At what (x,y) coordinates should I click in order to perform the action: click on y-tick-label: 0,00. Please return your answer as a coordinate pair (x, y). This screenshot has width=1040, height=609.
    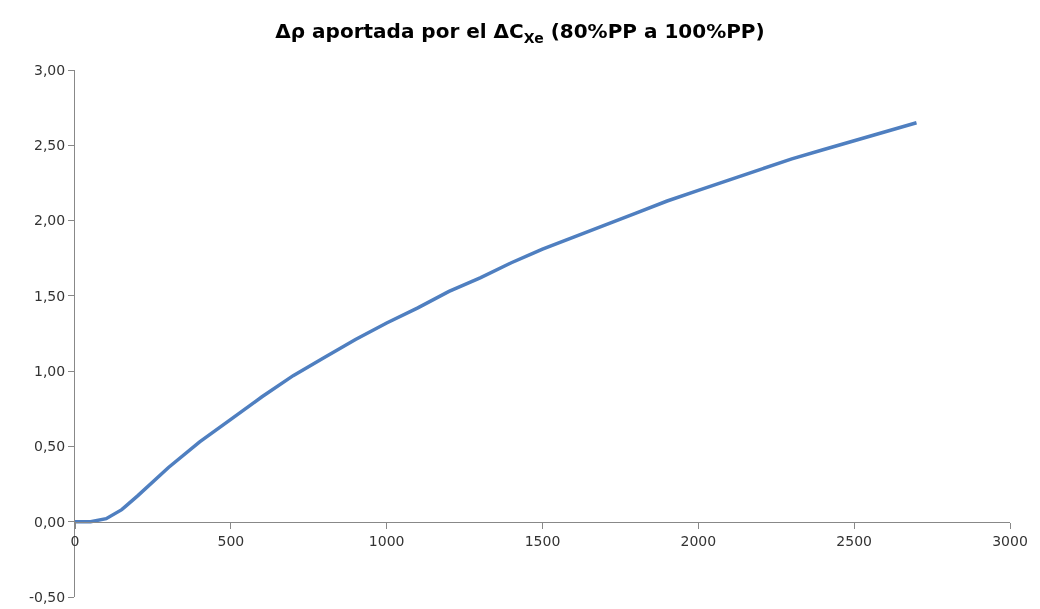
    Looking at the image, I should click on (50, 521).